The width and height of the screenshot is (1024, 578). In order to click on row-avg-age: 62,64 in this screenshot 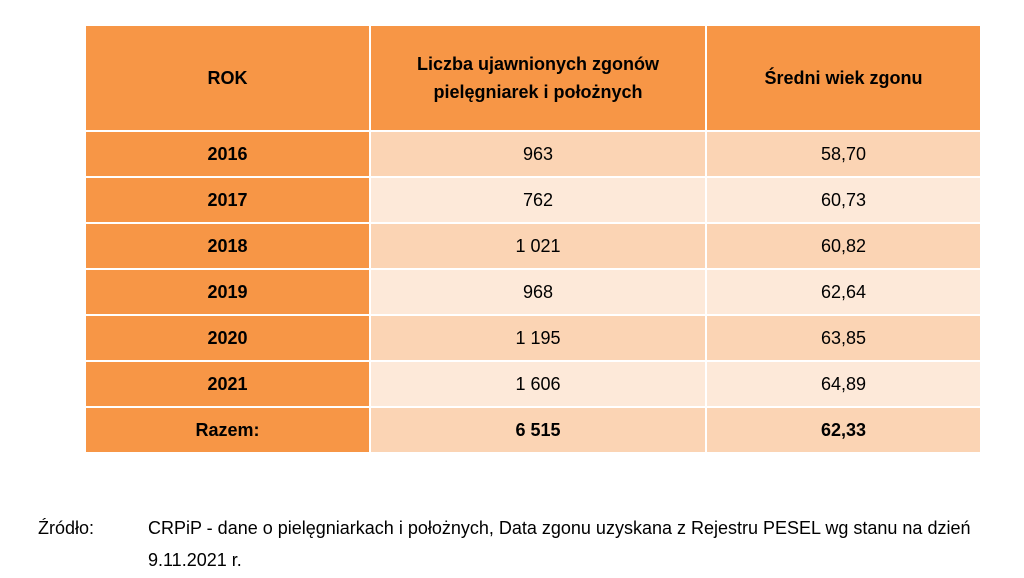, I will do `click(843, 292)`.